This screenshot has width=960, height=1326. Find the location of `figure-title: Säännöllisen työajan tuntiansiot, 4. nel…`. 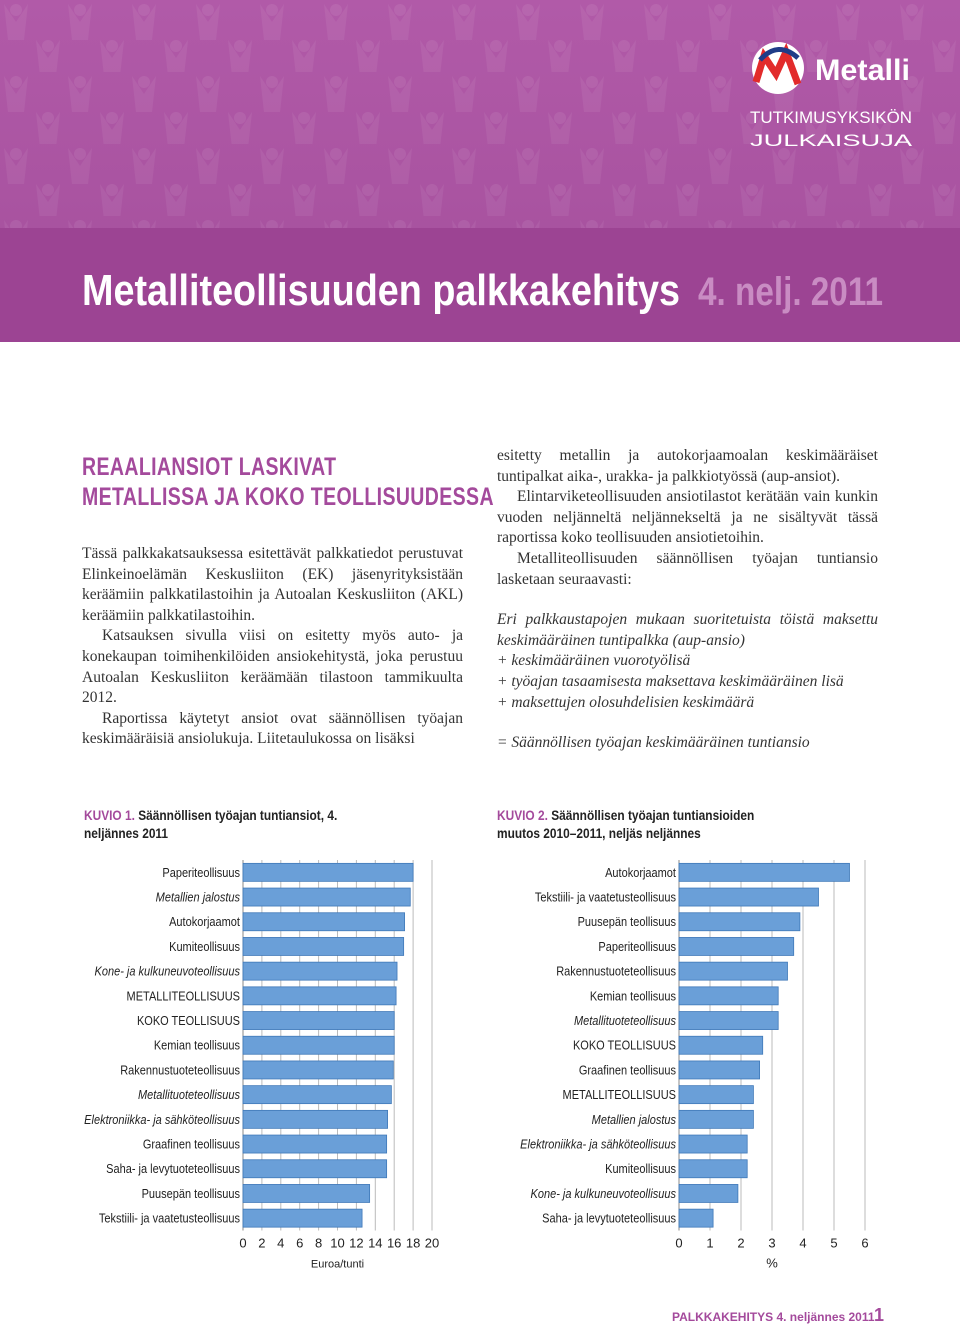

figure-title: Säännöllisen työajan tuntiansiot, 4. nel… is located at coordinates (211, 824).